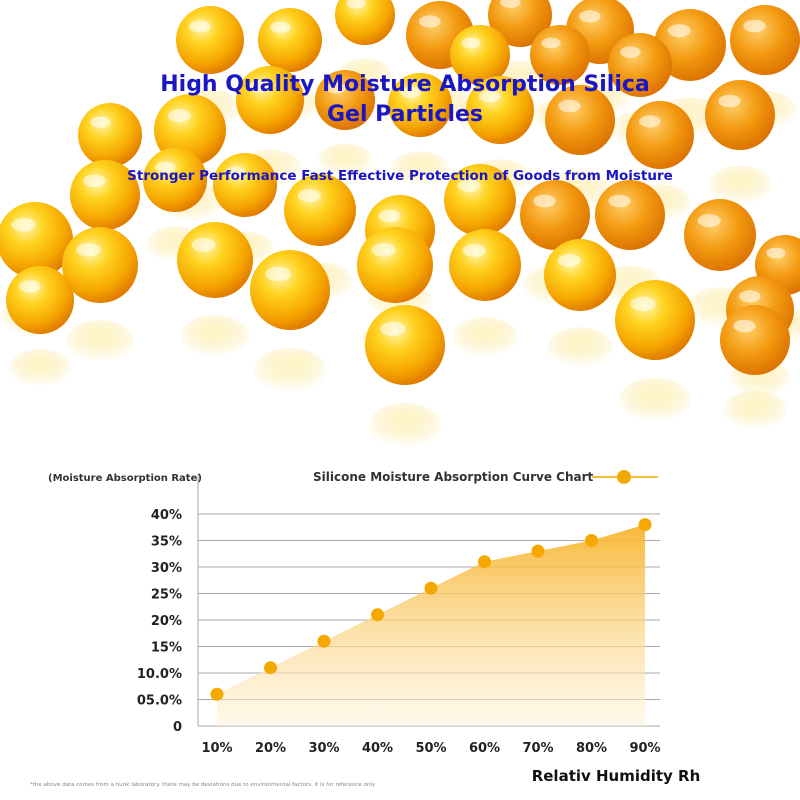 The height and width of the screenshot is (800, 800). I want to click on x-tick-label: 10%, so click(216, 748).